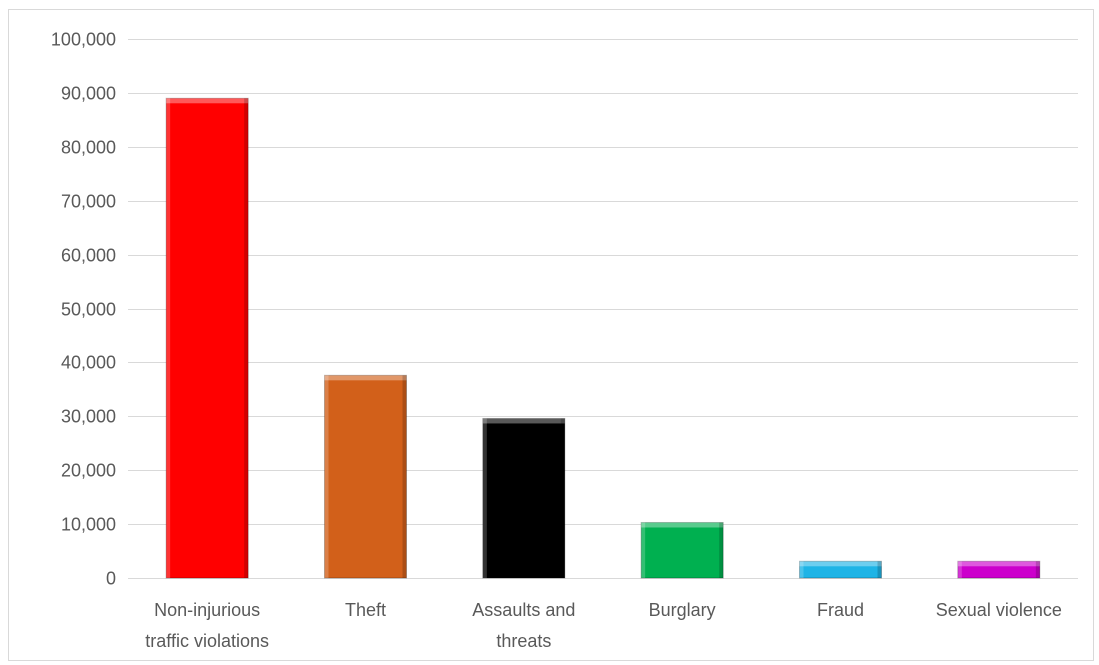  Describe the element at coordinates (88, 471) in the screenshot. I see `y-tick-label: 20,000` at that location.